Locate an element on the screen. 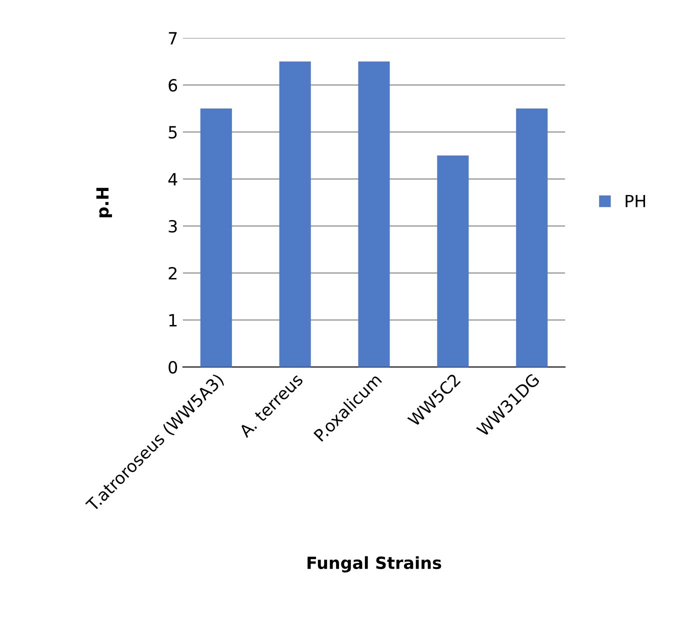  y-tick-label: 3 is located at coordinates (172, 226).